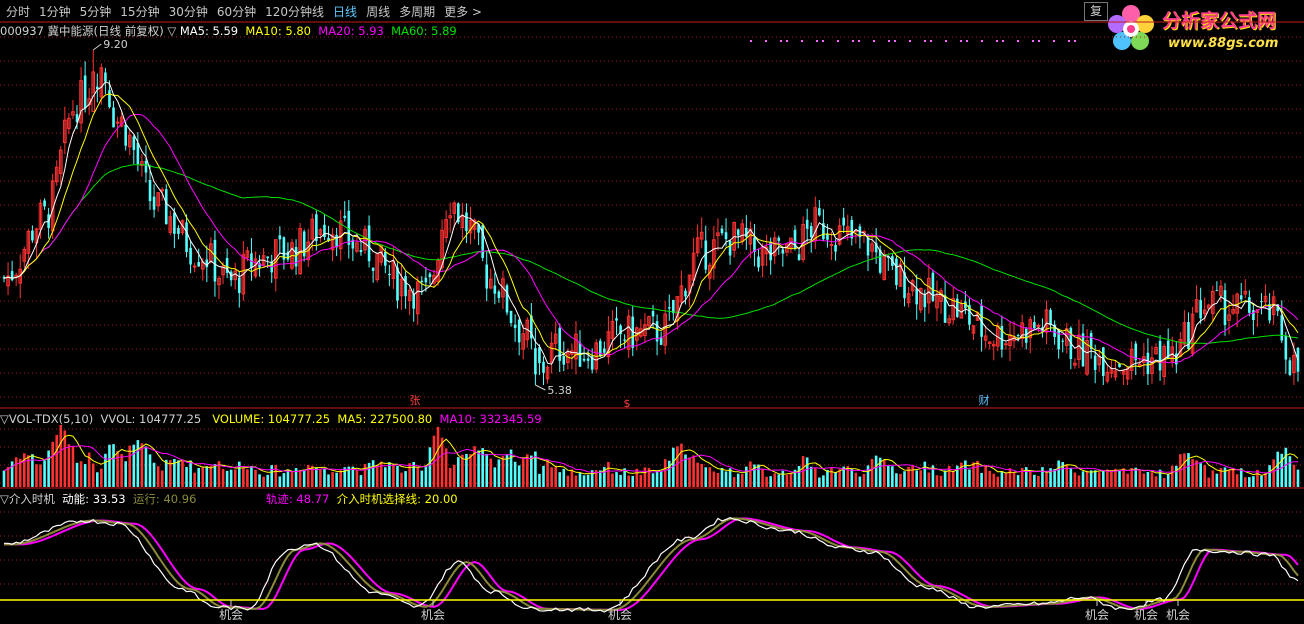 The width and height of the screenshot is (1304, 624). What do you see at coordinates (1219, 21) in the screenshot?
I see `logo-title: 分析家公式网` at bounding box center [1219, 21].